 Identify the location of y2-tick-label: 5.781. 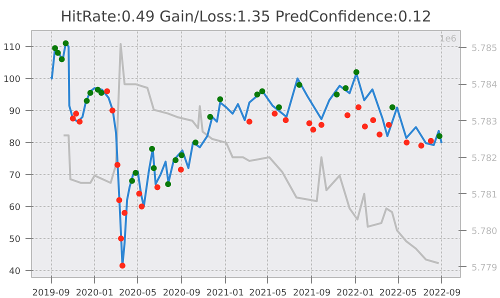
(485, 195).